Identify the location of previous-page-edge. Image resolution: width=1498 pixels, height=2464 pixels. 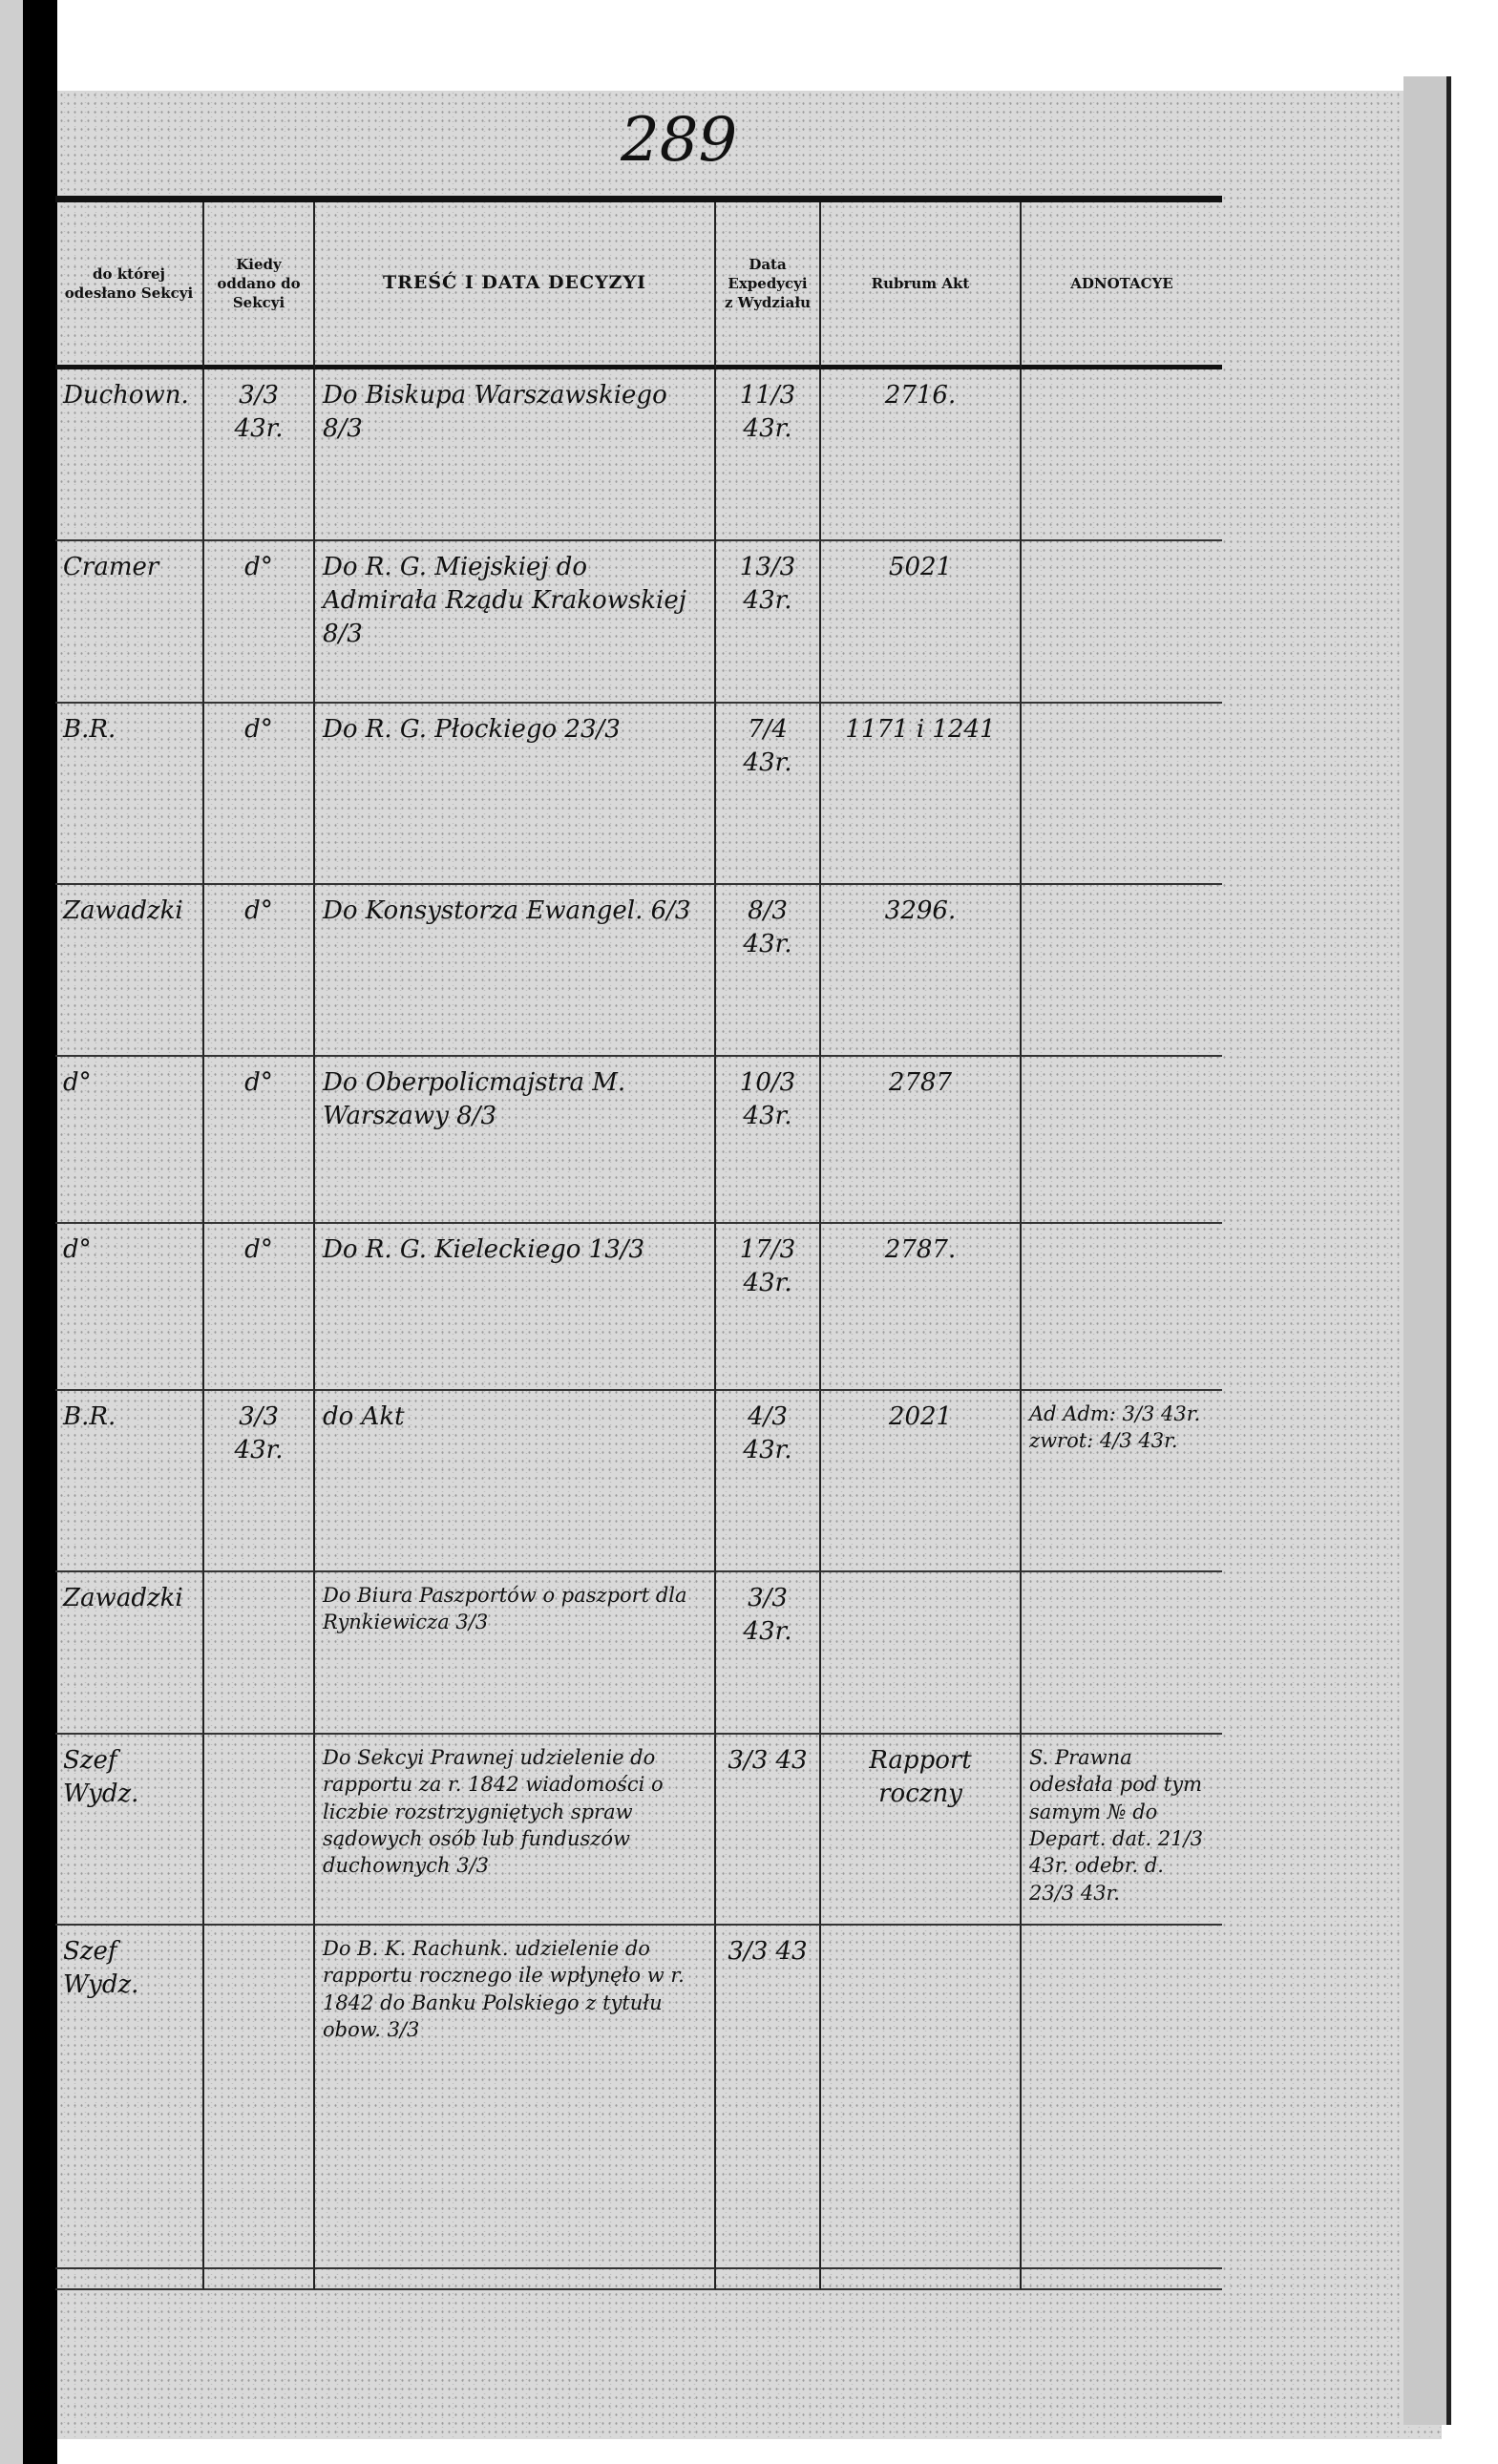
(11, 1232).